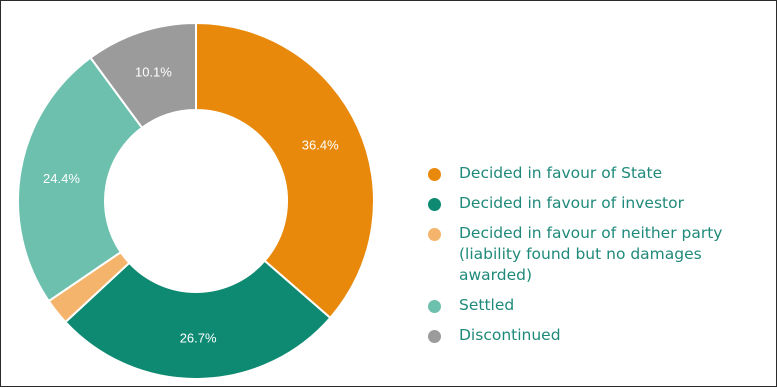  Describe the element at coordinates (598, 305) in the screenshot. I see `legend-item-settled: Settled` at that location.